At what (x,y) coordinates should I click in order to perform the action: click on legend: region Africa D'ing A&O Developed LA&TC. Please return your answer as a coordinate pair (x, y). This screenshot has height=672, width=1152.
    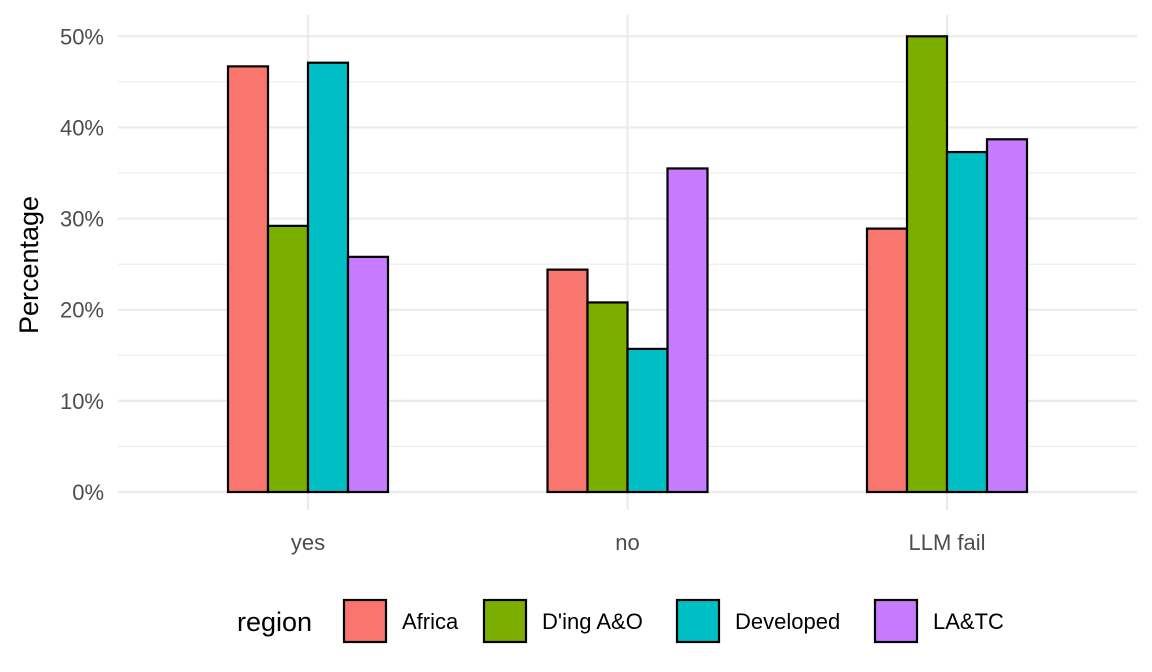
    Looking at the image, I should click on (620, 621).